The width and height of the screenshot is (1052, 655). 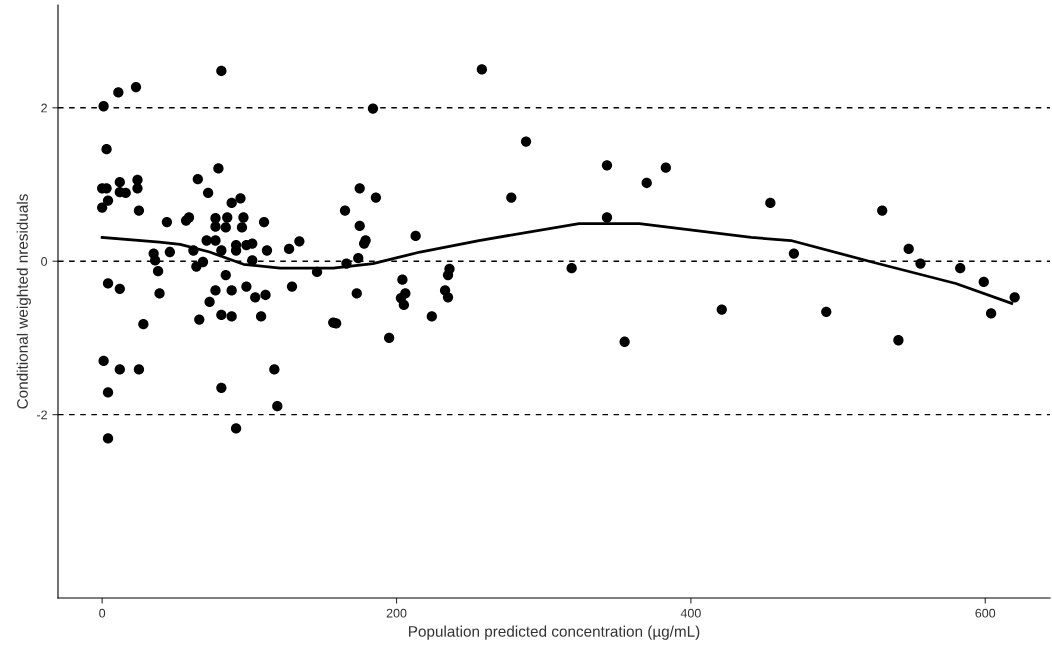 What do you see at coordinates (690, 613) in the screenshot?
I see `x-tick-label: 400` at bounding box center [690, 613].